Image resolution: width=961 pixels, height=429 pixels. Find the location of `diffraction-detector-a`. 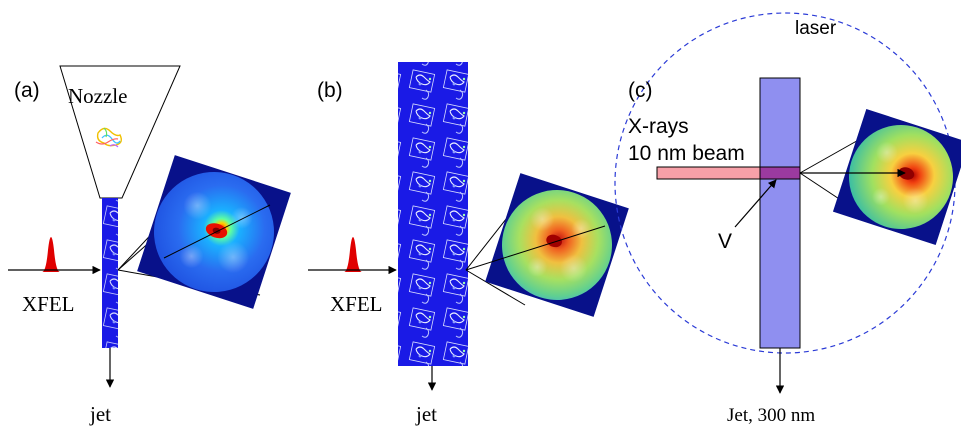

diffraction-detector-a is located at coordinates (214, 232).